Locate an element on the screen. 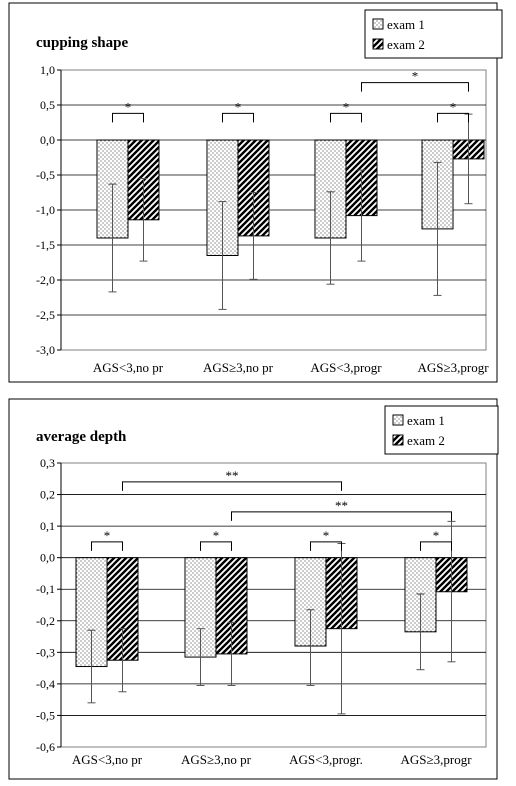 Image resolution: width=516 pixels, height=786 pixels. y-tick-label: 0,5 is located at coordinates (47, 105).